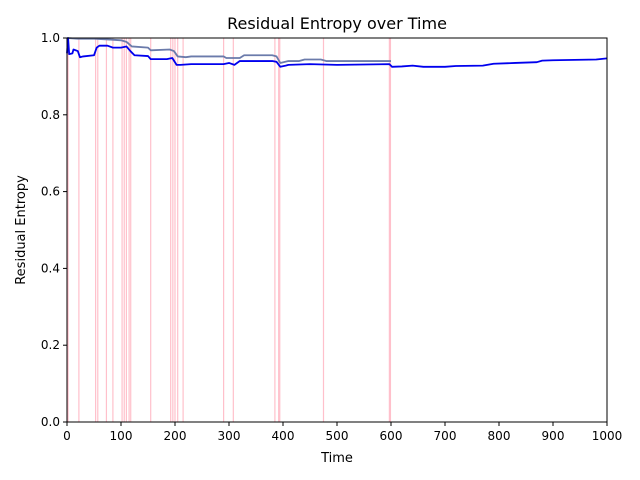  I want to click on chart-title: Residual Entropy over Time, so click(337, 23).